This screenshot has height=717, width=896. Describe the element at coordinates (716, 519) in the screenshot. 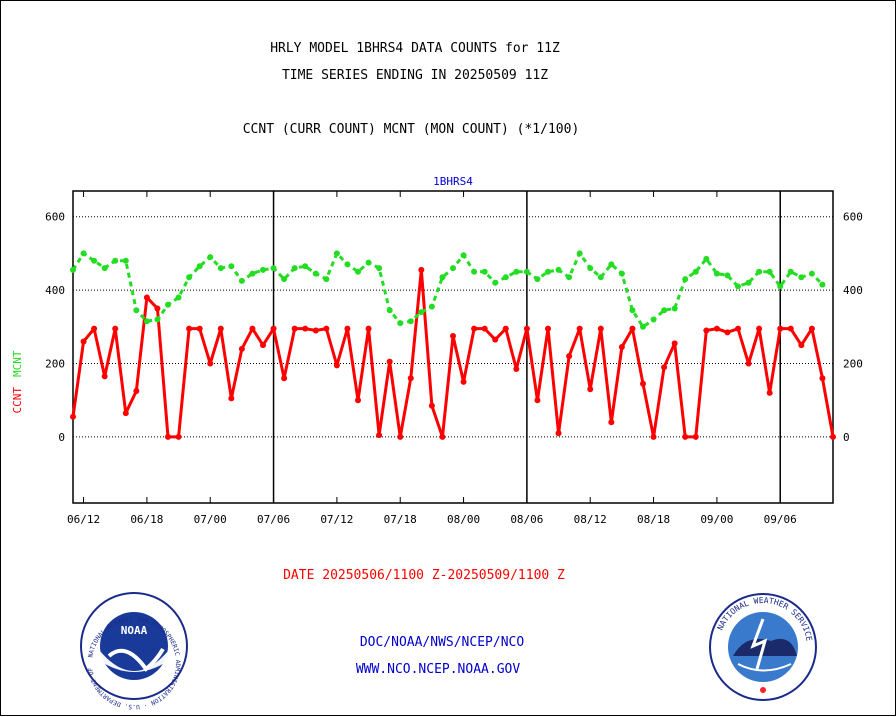

I see `x-tick-label: 09/00` at that location.